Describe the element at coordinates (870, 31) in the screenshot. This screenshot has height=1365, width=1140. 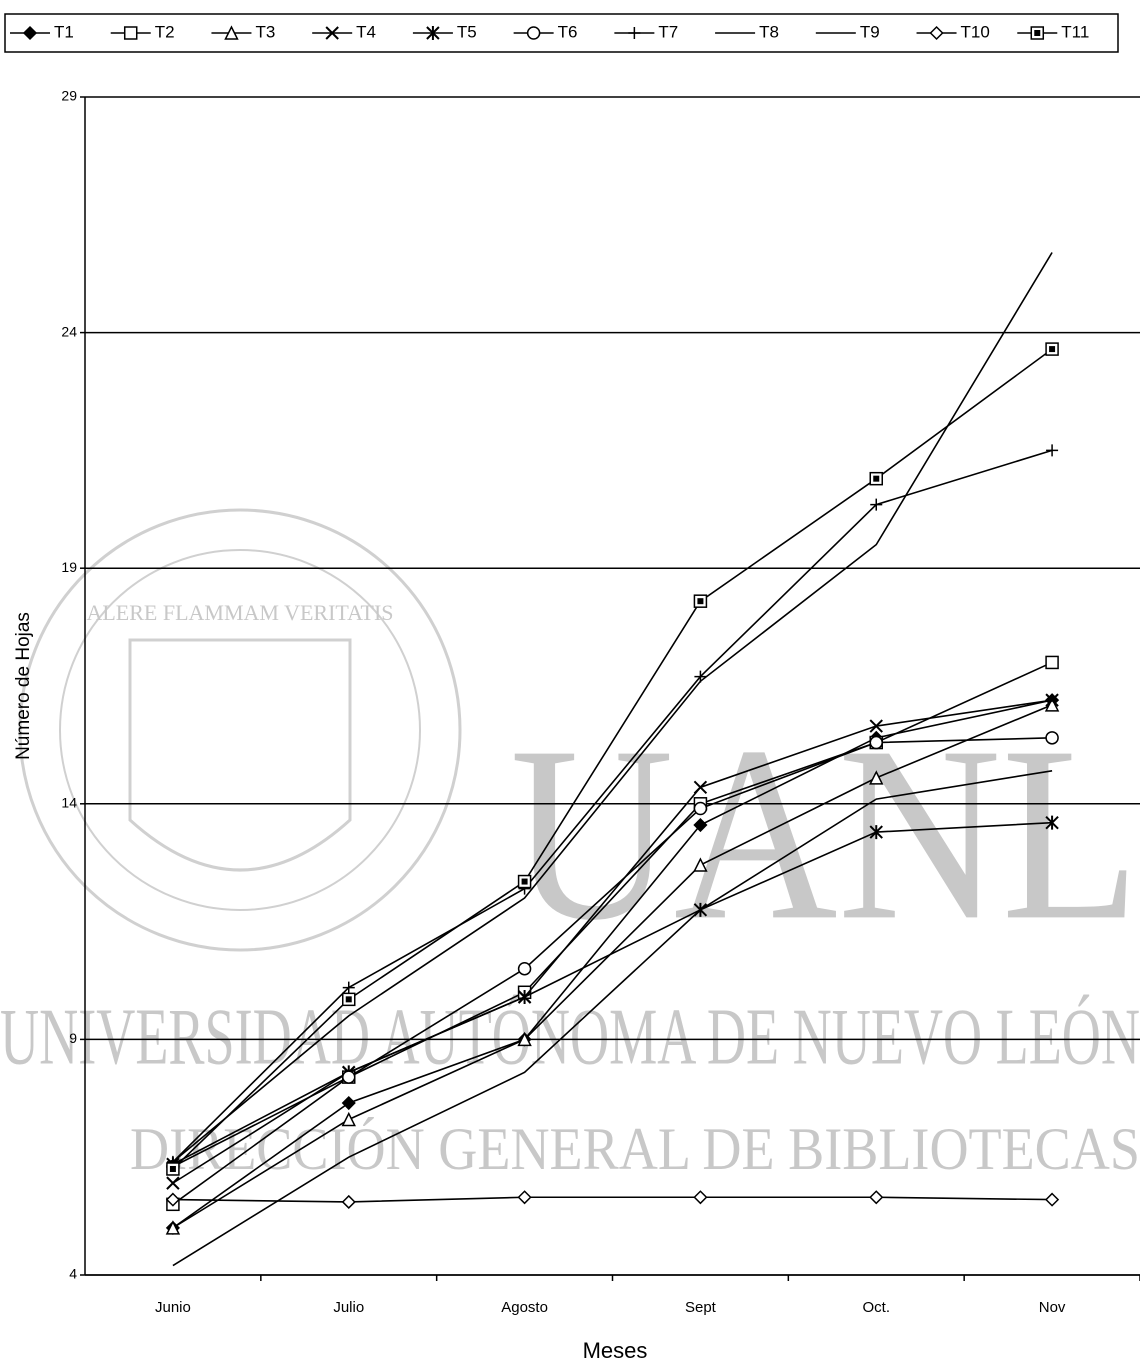
I see `legend-label: T9` at that location.